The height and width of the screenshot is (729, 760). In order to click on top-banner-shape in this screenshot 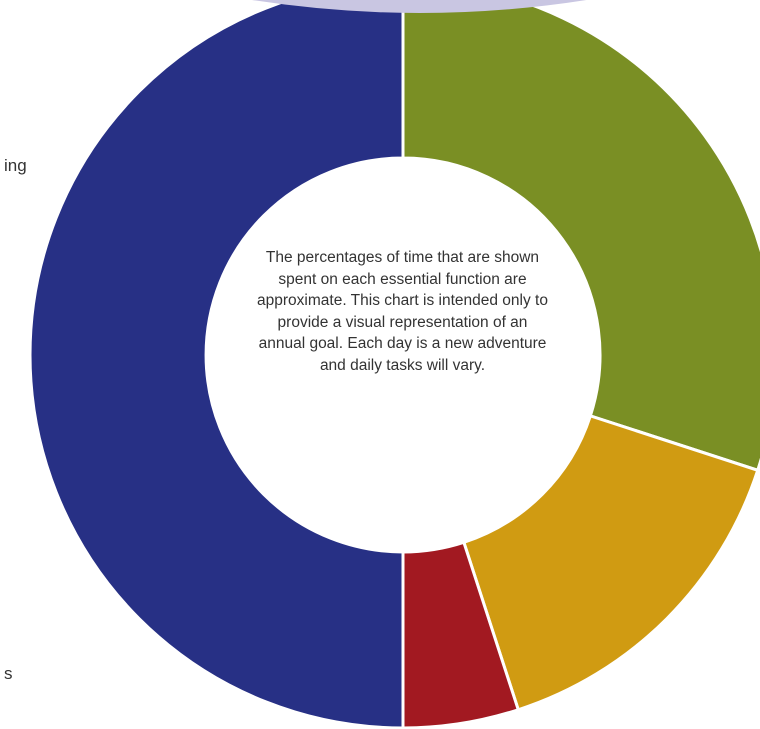, I will do `click(419, 6)`.